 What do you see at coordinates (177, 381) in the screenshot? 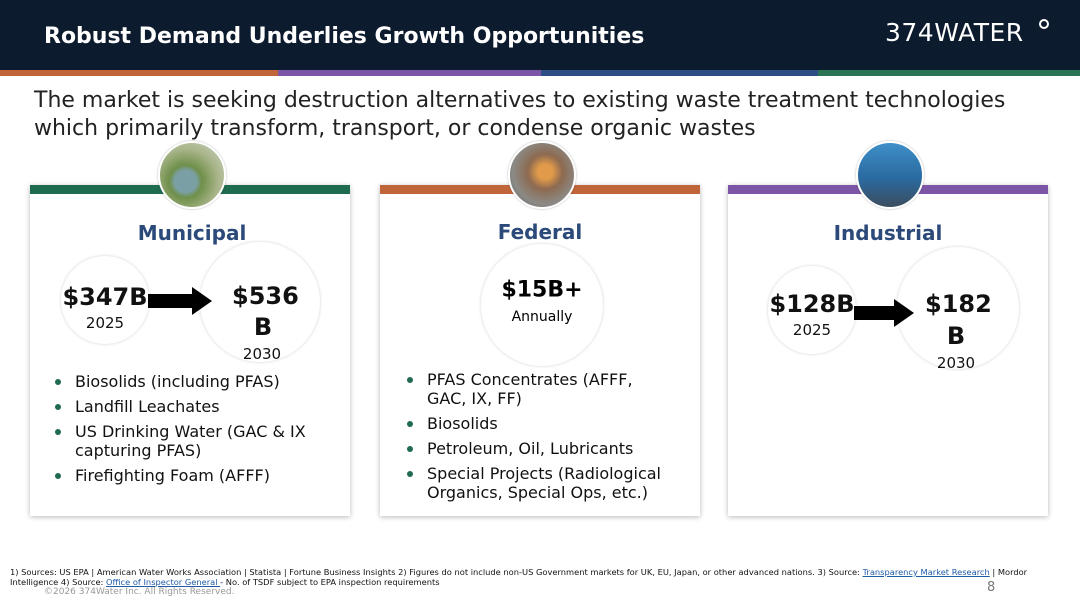
I see `bullet-text: Biosolids (including PFAS)` at bounding box center [177, 381].